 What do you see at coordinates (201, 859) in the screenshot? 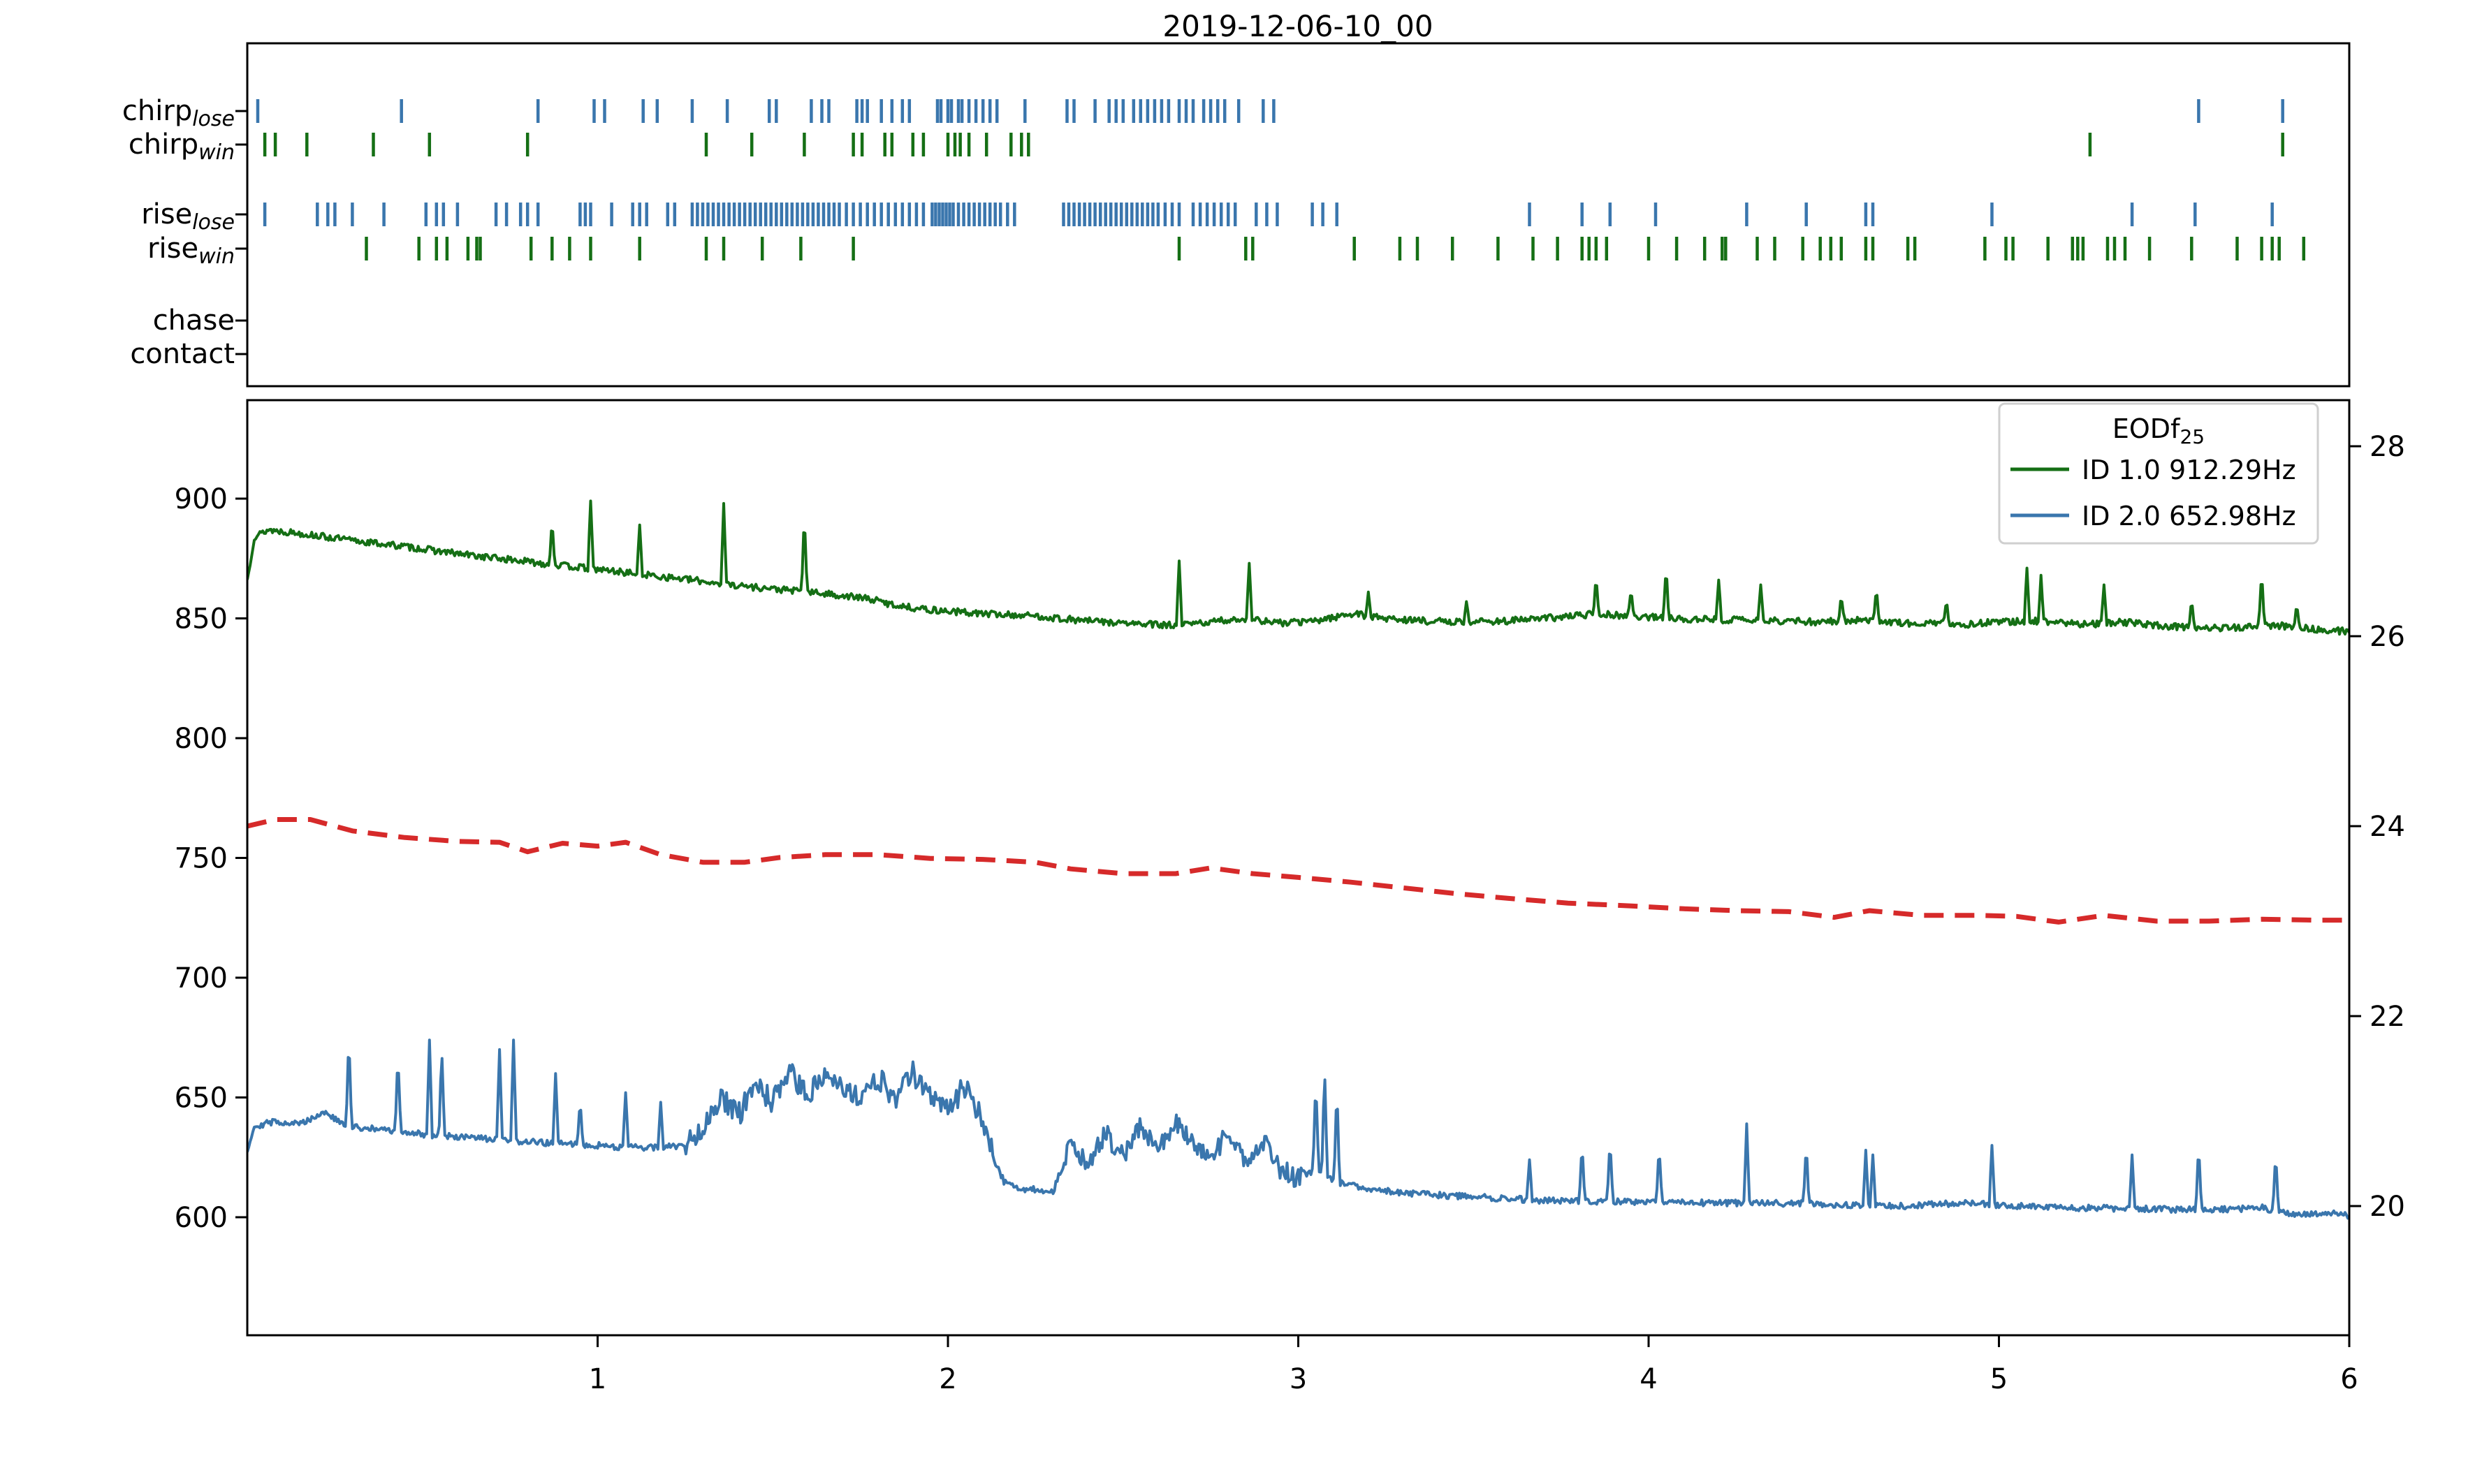
I see `left-tick-label: 750` at bounding box center [201, 859].